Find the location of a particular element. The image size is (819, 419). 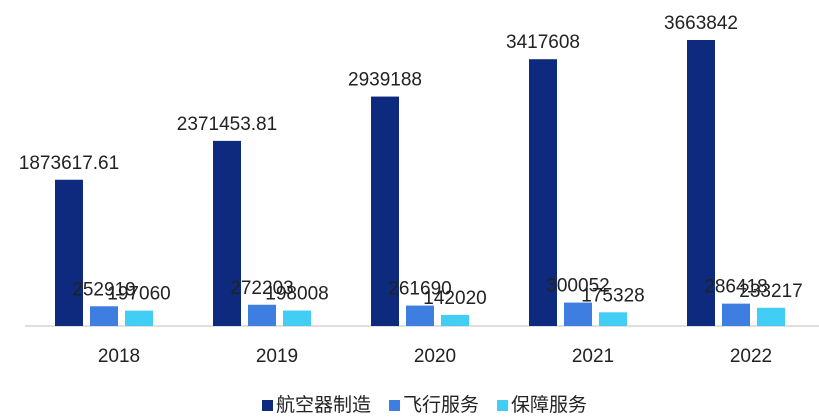

legend-label: 保障服务 is located at coordinates (549, 405).